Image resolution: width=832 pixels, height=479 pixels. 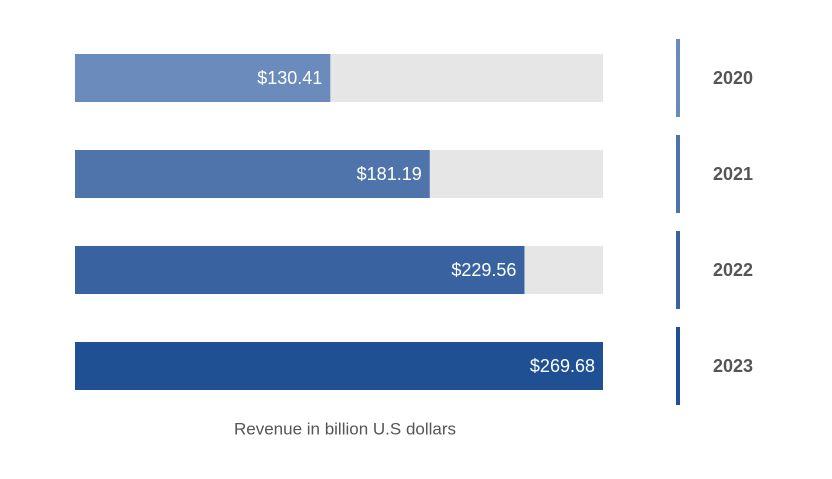 I want to click on category-label: 2022, so click(x=733, y=270).